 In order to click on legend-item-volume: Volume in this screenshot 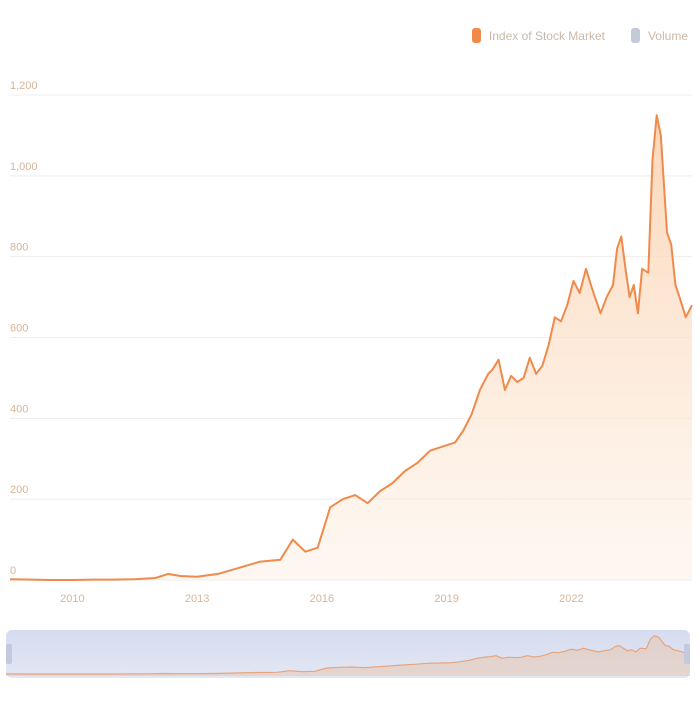, I will do `click(659, 35)`.